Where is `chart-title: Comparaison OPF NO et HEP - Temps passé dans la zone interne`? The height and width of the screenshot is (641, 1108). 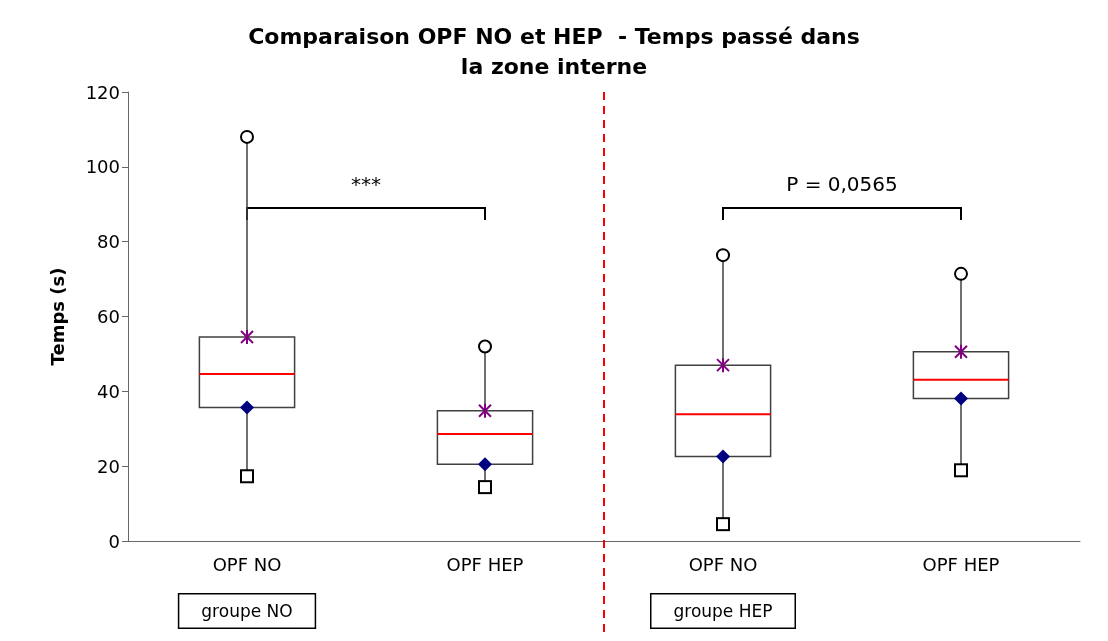
chart-title: Comparaison OPF NO et HEP - Temps passé dans la zone interne is located at coordinates (554, 51).